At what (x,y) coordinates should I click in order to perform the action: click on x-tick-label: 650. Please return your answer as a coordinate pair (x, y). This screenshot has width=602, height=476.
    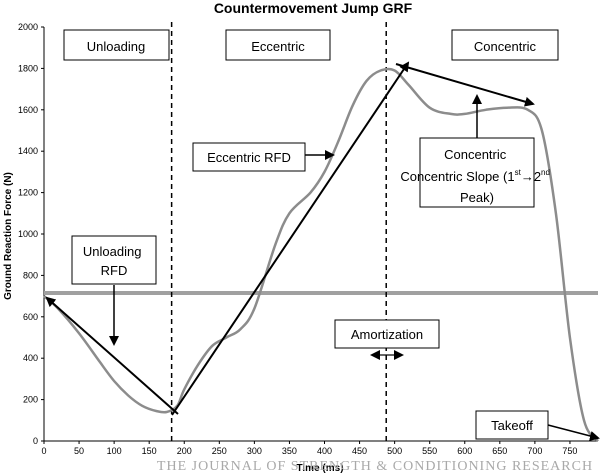
    Looking at the image, I should click on (499, 451).